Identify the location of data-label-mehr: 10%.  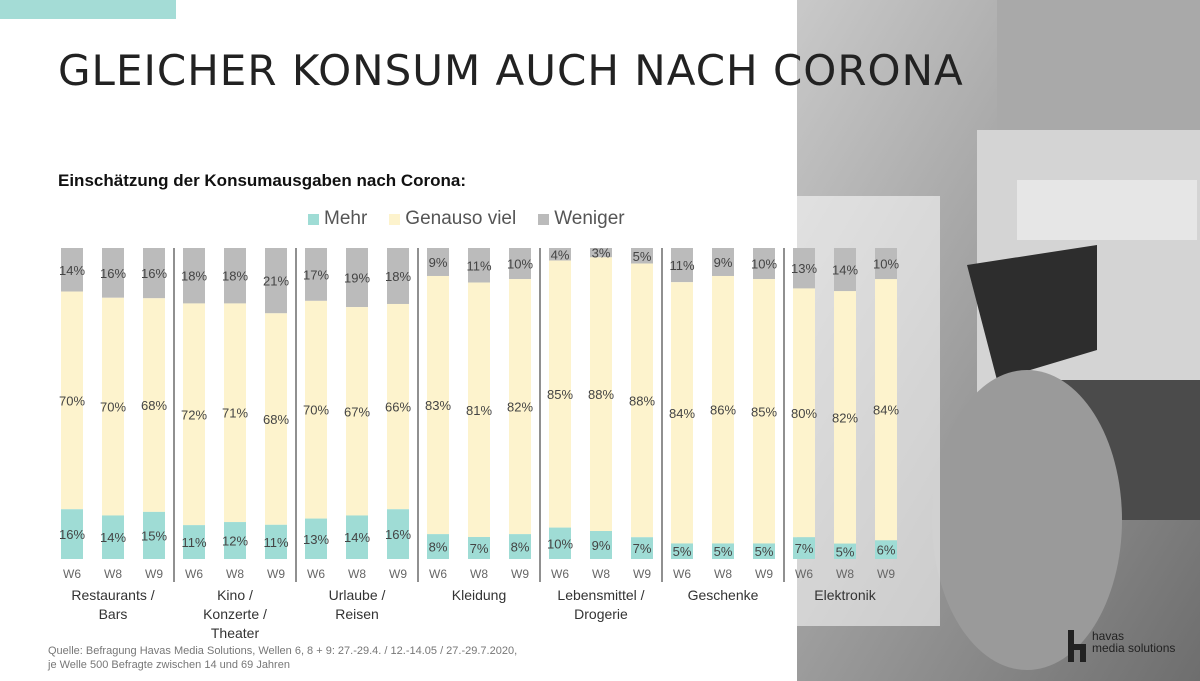
(560, 543).